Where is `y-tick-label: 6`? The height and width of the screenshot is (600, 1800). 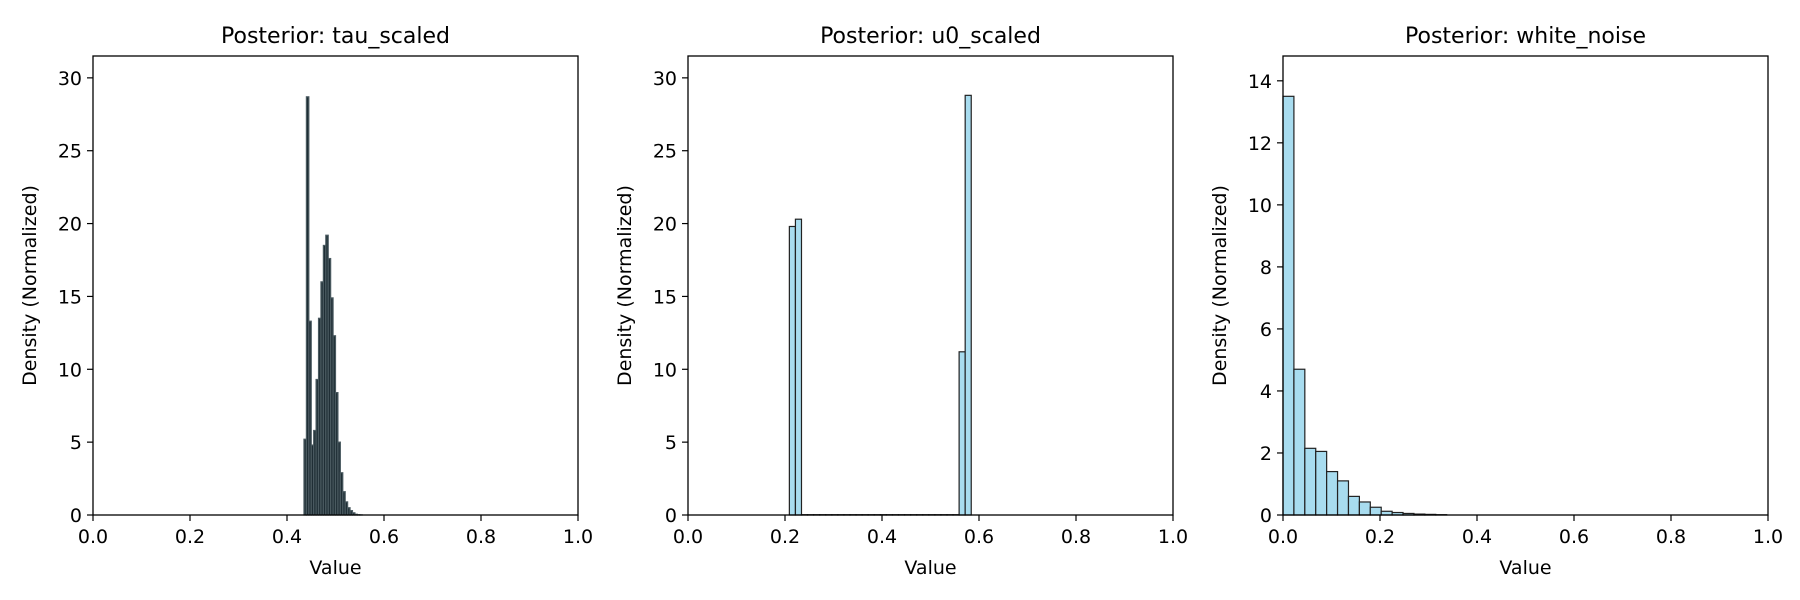
y-tick-label: 6 is located at coordinates (1266, 330).